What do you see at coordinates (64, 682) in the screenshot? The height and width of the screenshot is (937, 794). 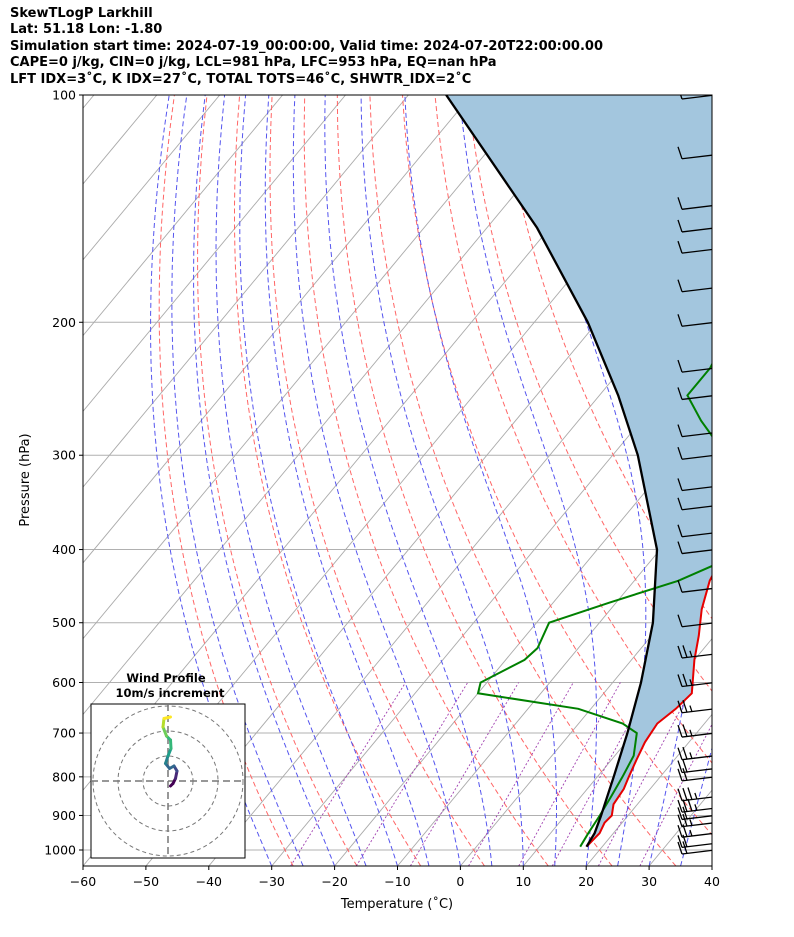 I see `y-tick-label: 600` at bounding box center [64, 682].